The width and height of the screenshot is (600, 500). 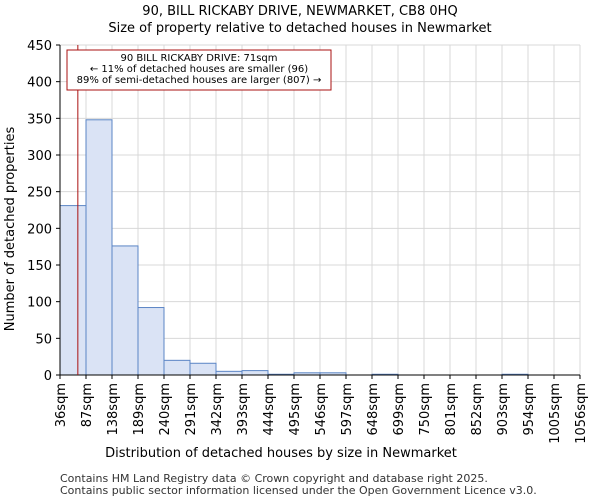 I want to click on x-tick-label: 546sqm, so click(x=321, y=409).